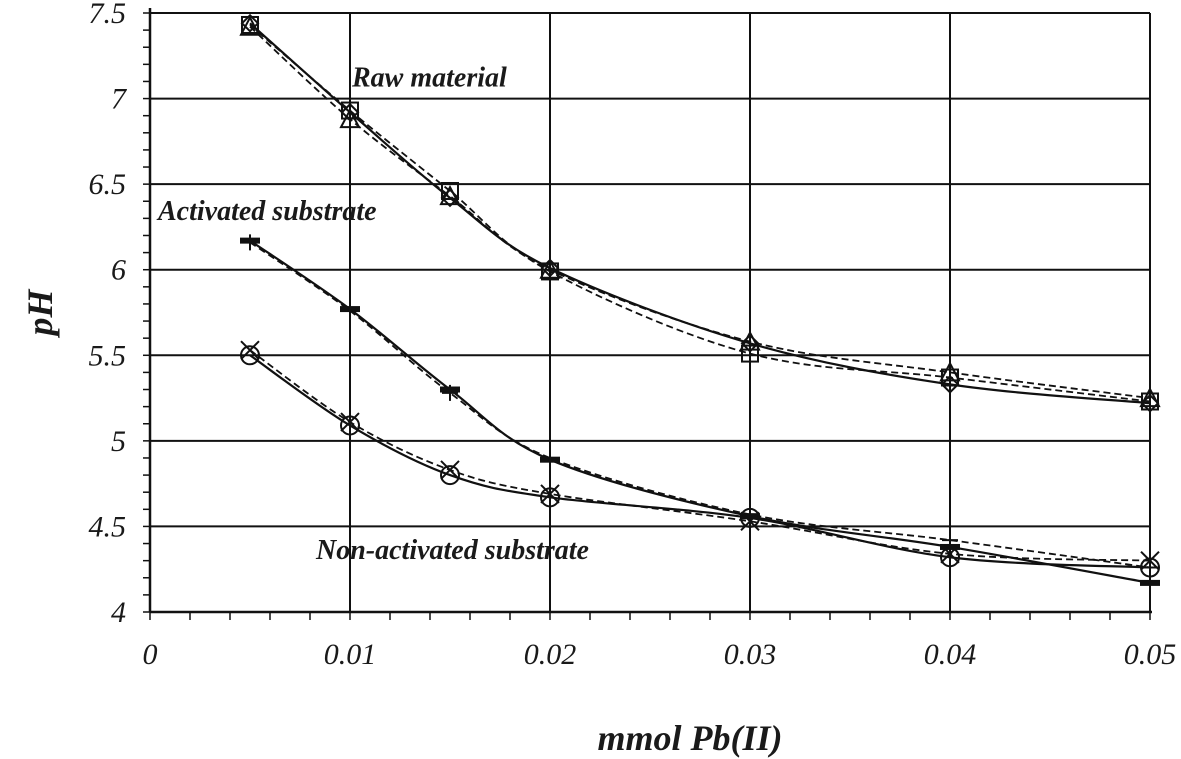 Image resolution: width=1181 pixels, height=759 pixels. What do you see at coordinates (118, 441) in the screenshot?
I see `y-tick-label: 5` at bounding box center [118, 441].